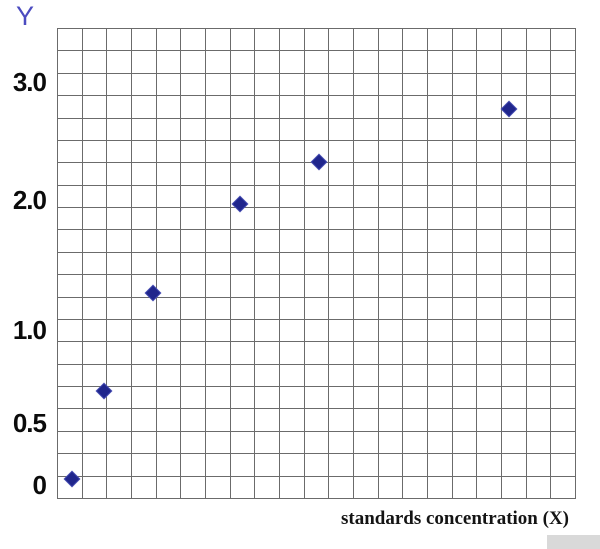 This screenshot has width=600, height=549. Describe the element at coordinates (25, 16) in the screenshot. I see `y-axis-title: Y` at that location.